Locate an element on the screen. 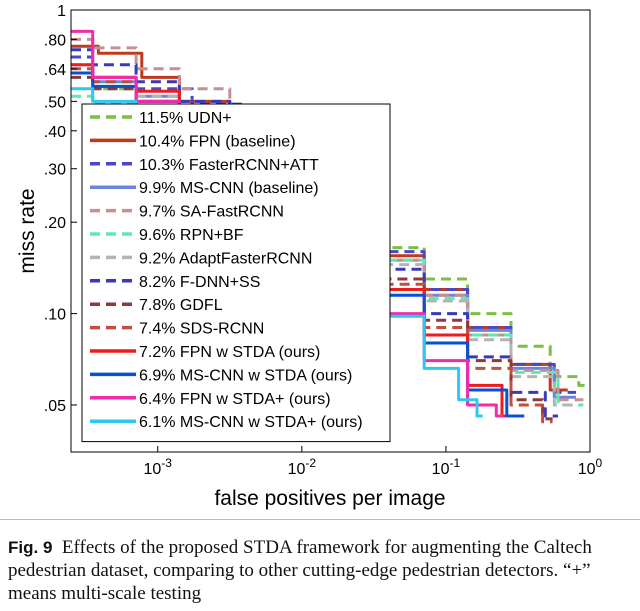 The height and width of the screenshot is (611, 640). y-tick-label: .30 is located at coordinates (55, 170).